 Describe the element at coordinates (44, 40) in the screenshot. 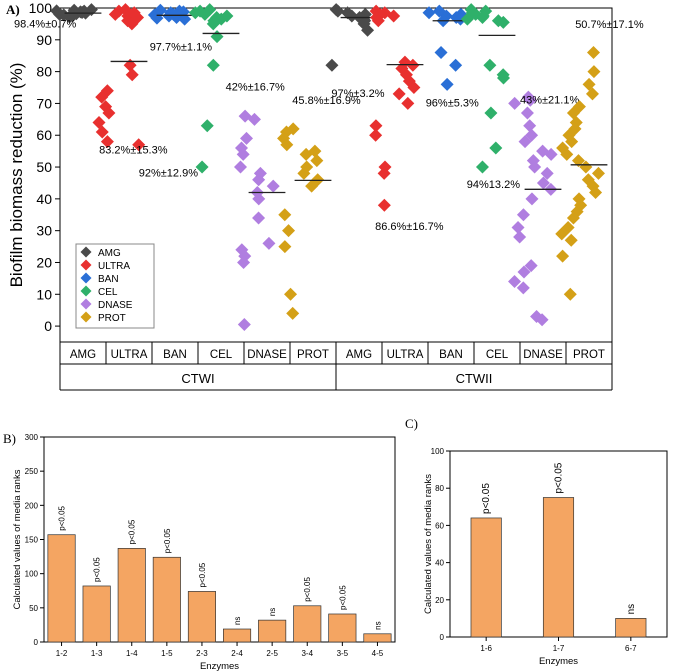

I see `panel-a-ytick-label: 90` at that location.